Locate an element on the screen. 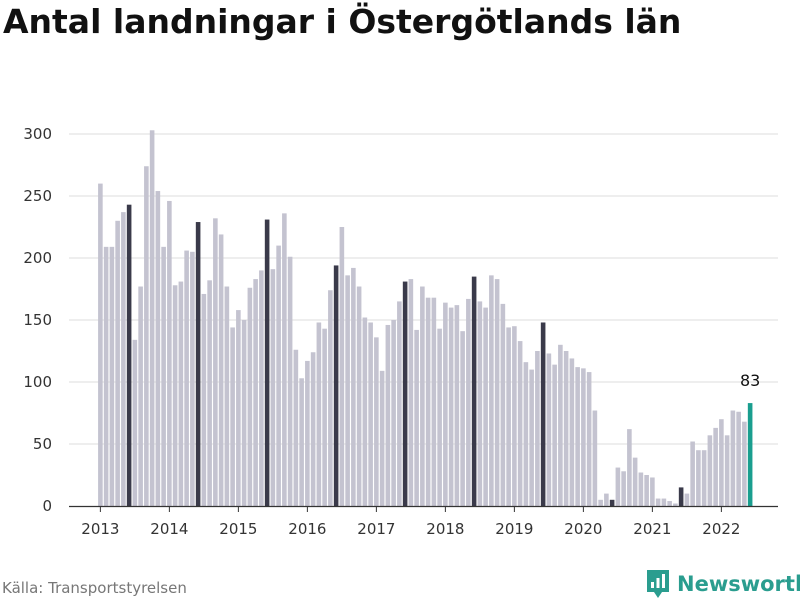 This screenshot has width=800, height=600. x-tick-label: 2020 is located at coordinates (583, 529).